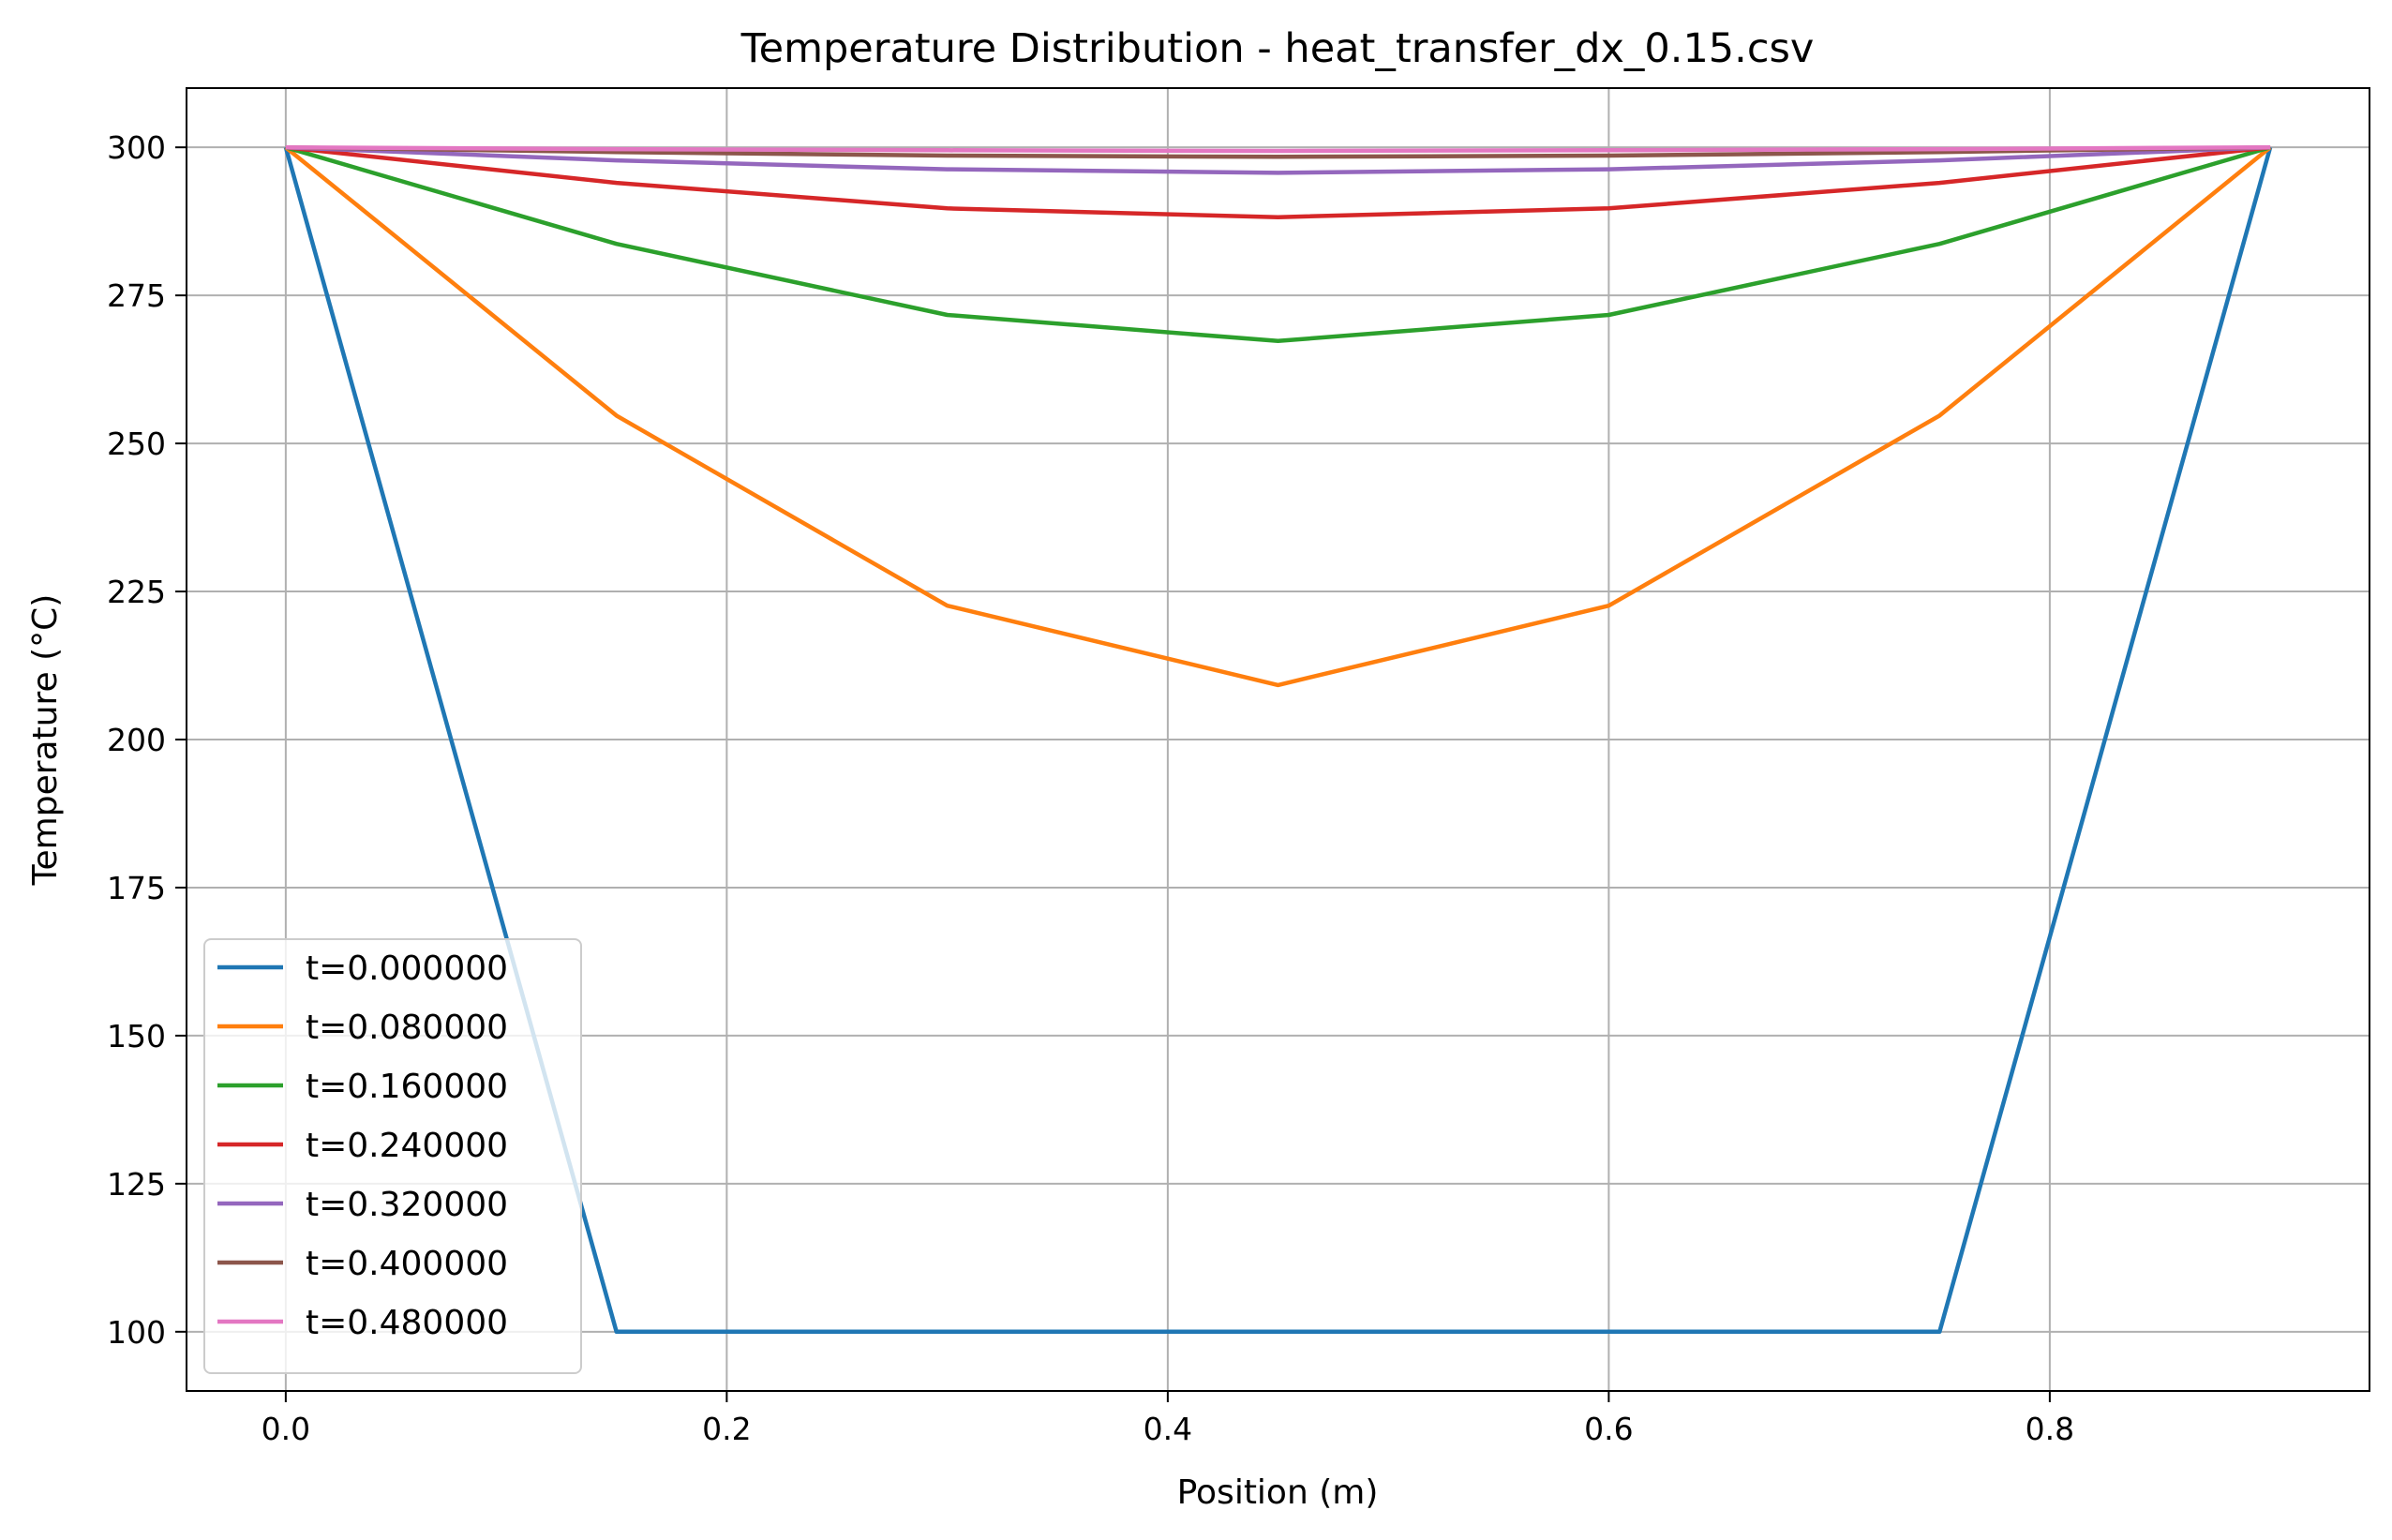  I want to click on x-tick-label: 0.8, so click(2050, 1429).